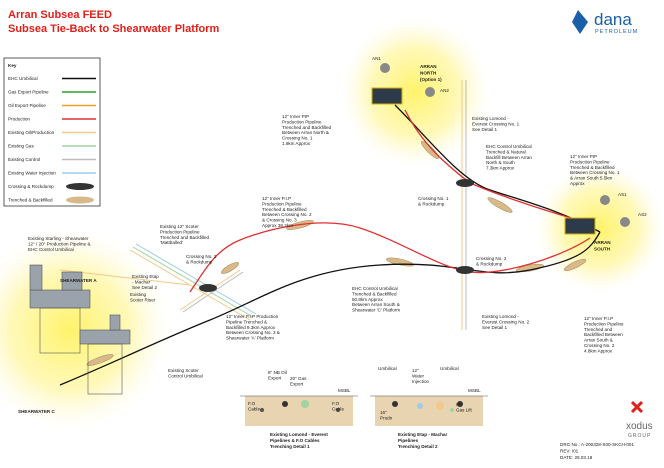  I want to click on drawing-info-line: DRG No.: A-200328-S00-SKCH-001, so click(597, 444).